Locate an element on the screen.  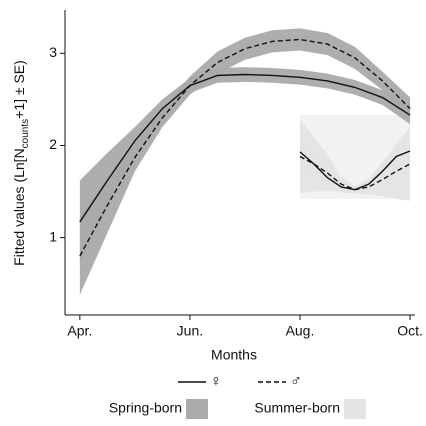
y-tick-label: 3 is located at coordinates (53, 52).